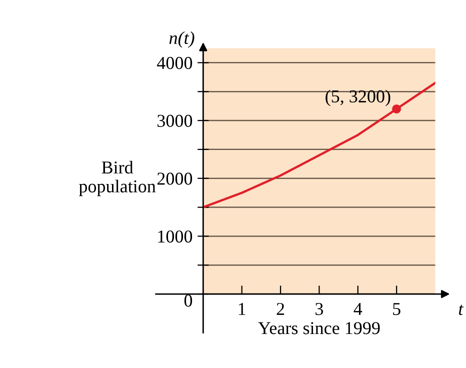 This screenshot has height=368, width=466. Describe the element at coordinates (280, 308) in the screenshot. I see `x-tick-label: 2` at that location.